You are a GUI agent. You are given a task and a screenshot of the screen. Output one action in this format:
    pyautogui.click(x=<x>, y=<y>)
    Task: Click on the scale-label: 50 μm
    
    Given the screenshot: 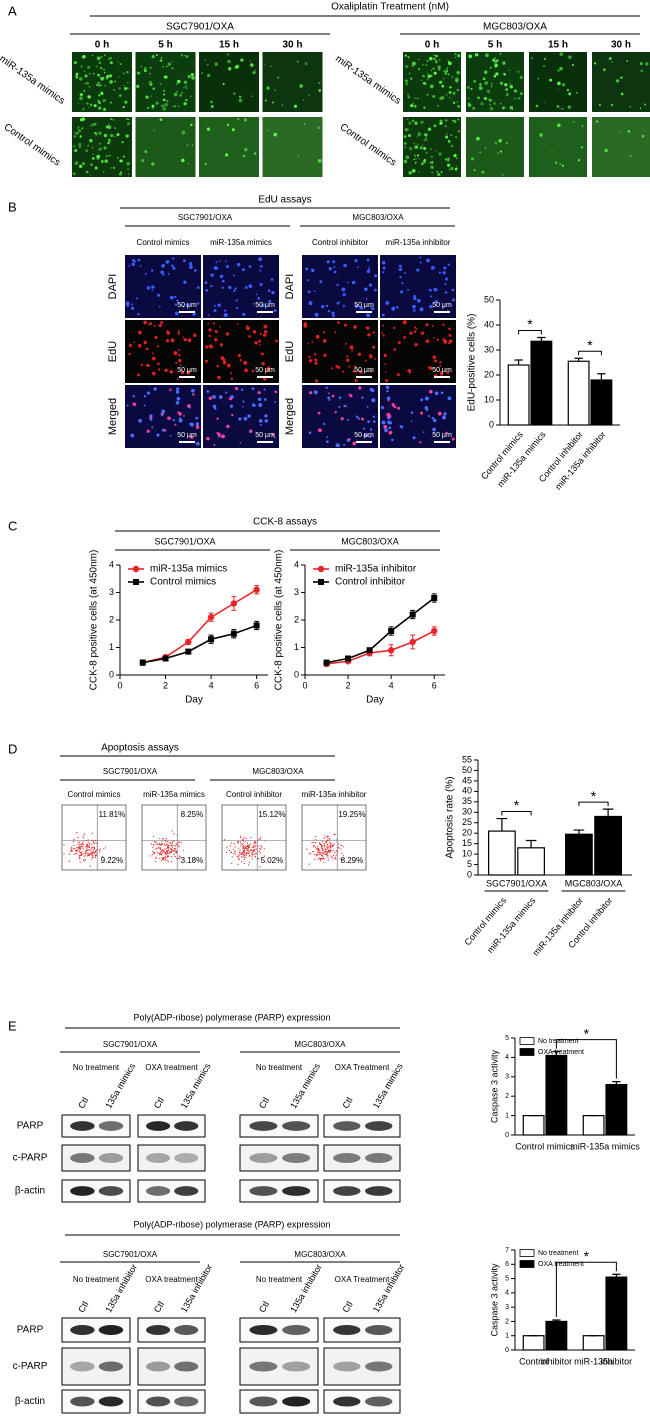 What is the action you would take?
    pyautogui.click(x=364, y=435)
    